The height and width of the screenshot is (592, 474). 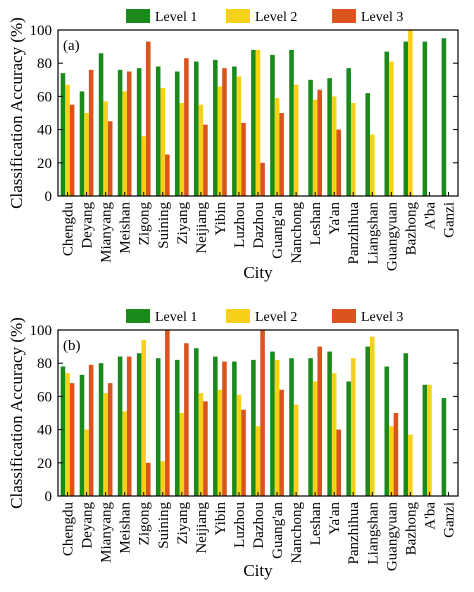 I want to click on x-tick-label: Luzhou, so click(x=240, y=525).